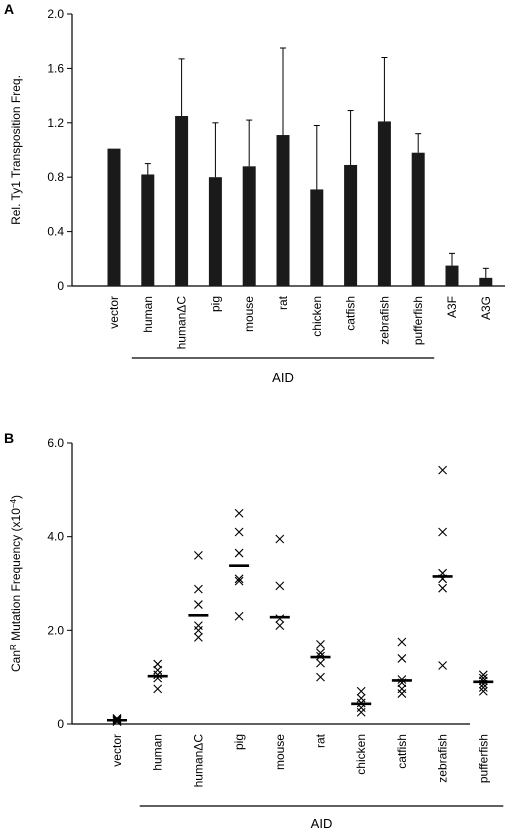 Image resolution: width=520 pixels, height=832 pixels. What do you see at coordinates (452, 307) in the screenshot?
I see `x-tick-label: A3F` at bounding box center [452, 307].